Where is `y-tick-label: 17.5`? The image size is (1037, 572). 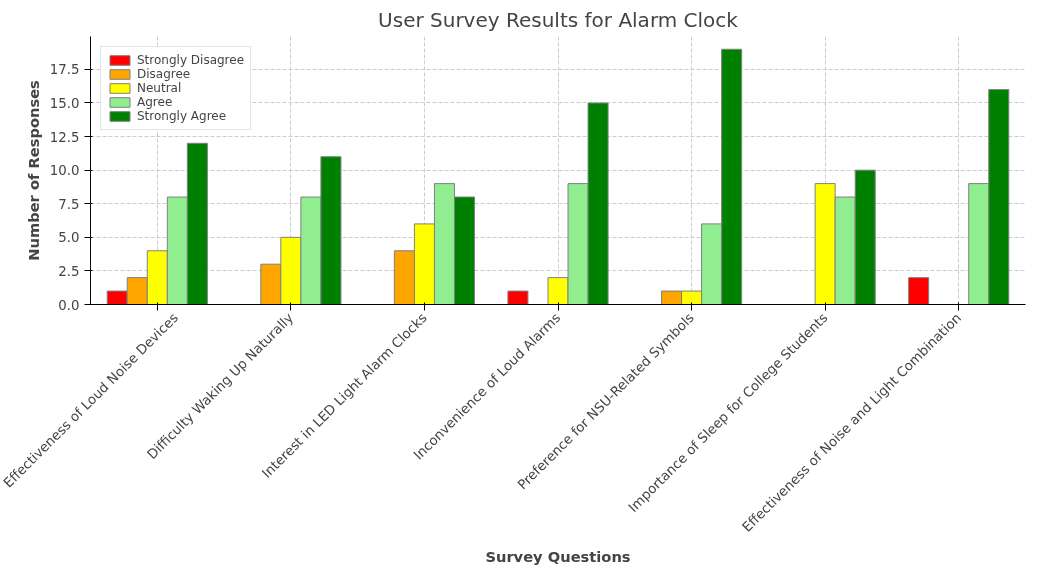 y-tick-label: 17.5 is located at coordinates (64, 70).